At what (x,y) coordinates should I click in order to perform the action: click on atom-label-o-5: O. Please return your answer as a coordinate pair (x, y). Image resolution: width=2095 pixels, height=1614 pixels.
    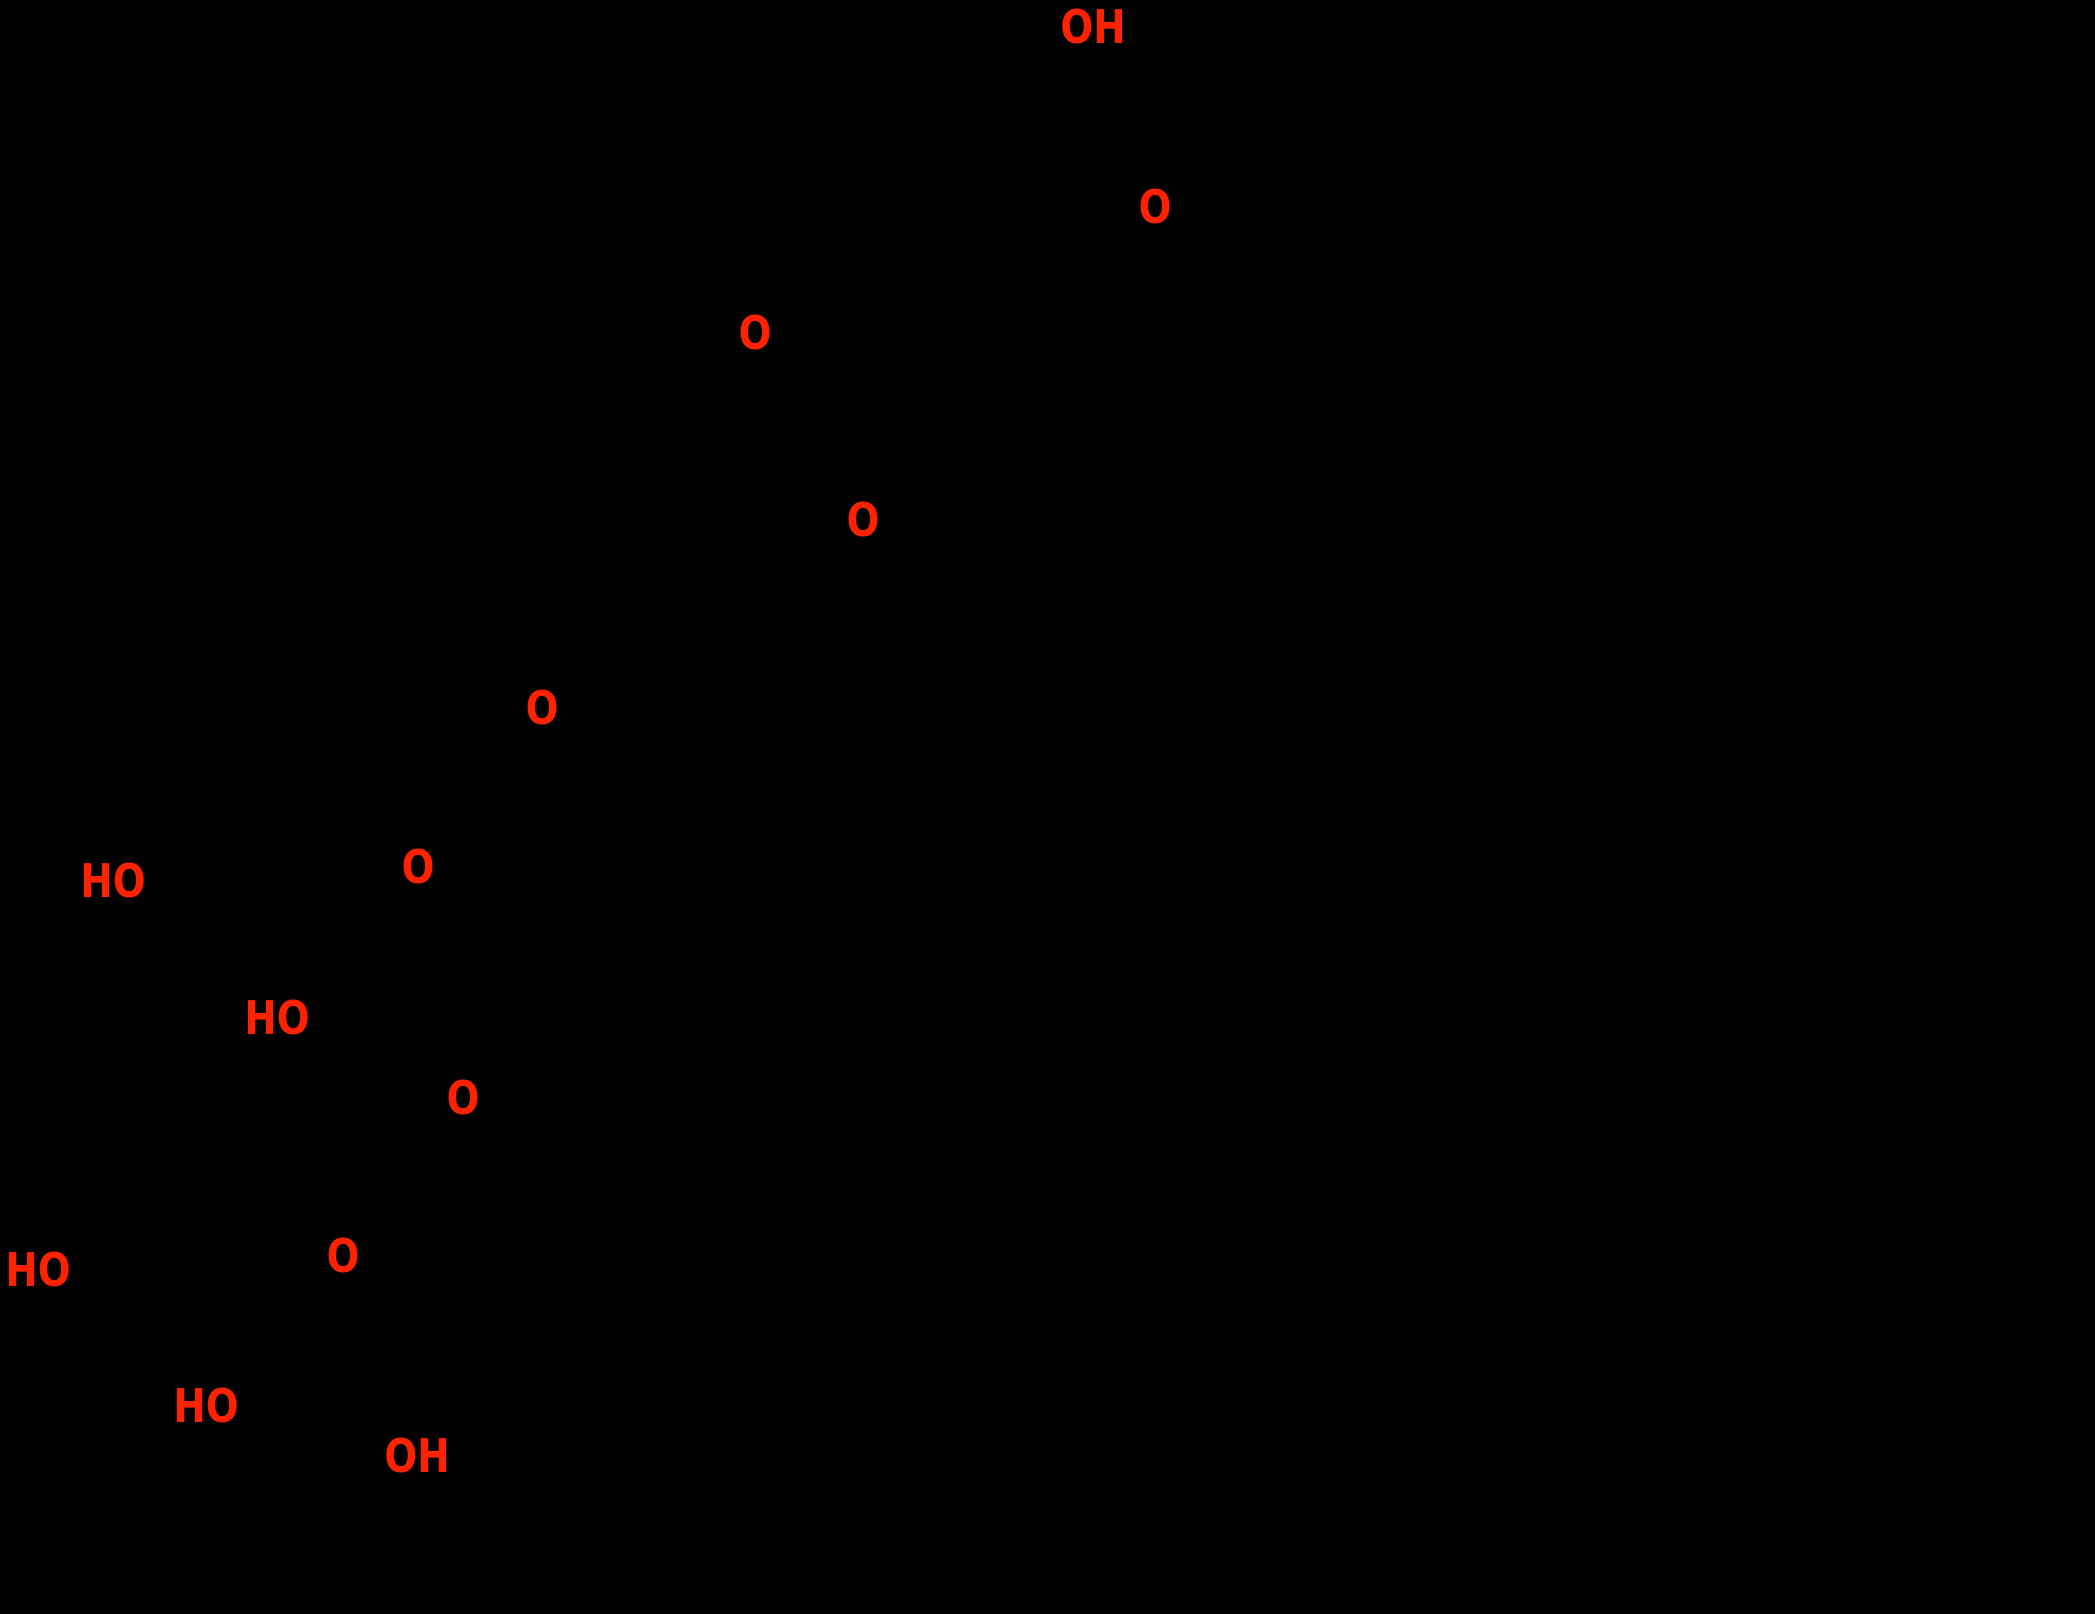
    Looking at the image, I should click on (418, 867).